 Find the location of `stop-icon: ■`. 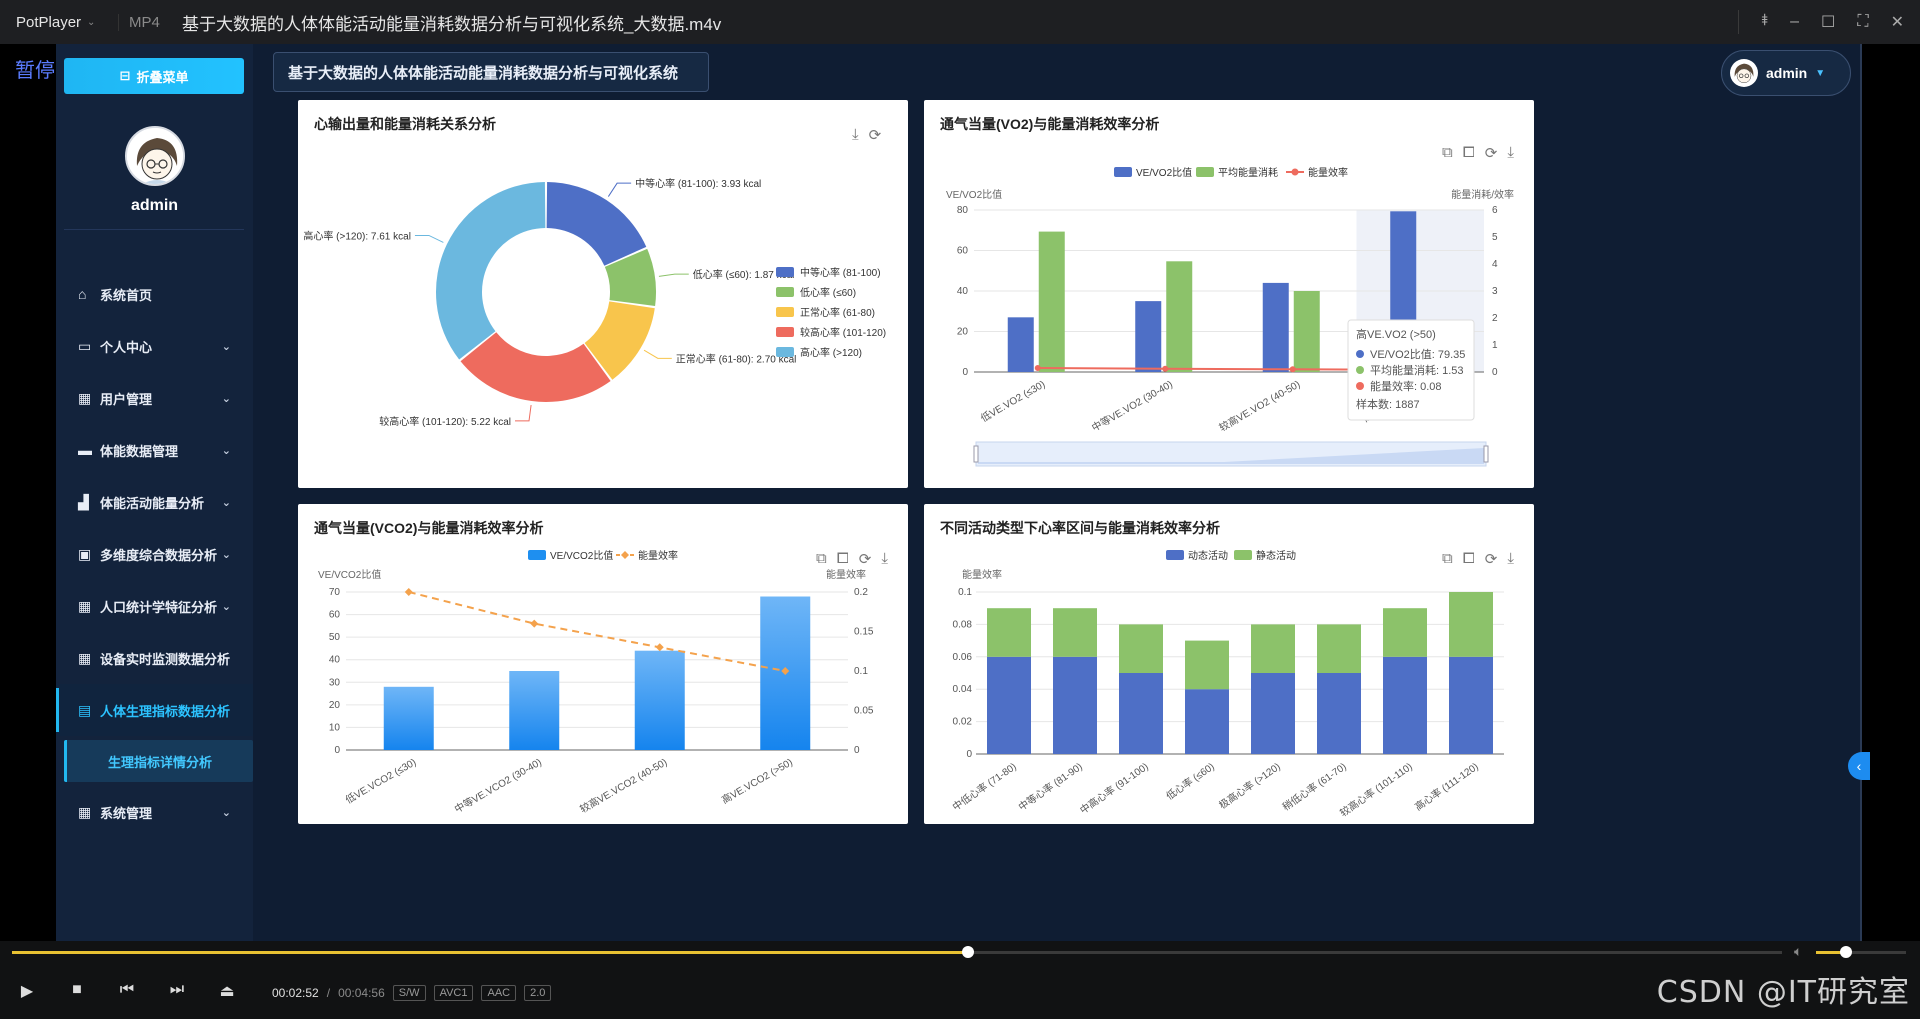

stop-icon: ■ is located at coordinates (77, 989).